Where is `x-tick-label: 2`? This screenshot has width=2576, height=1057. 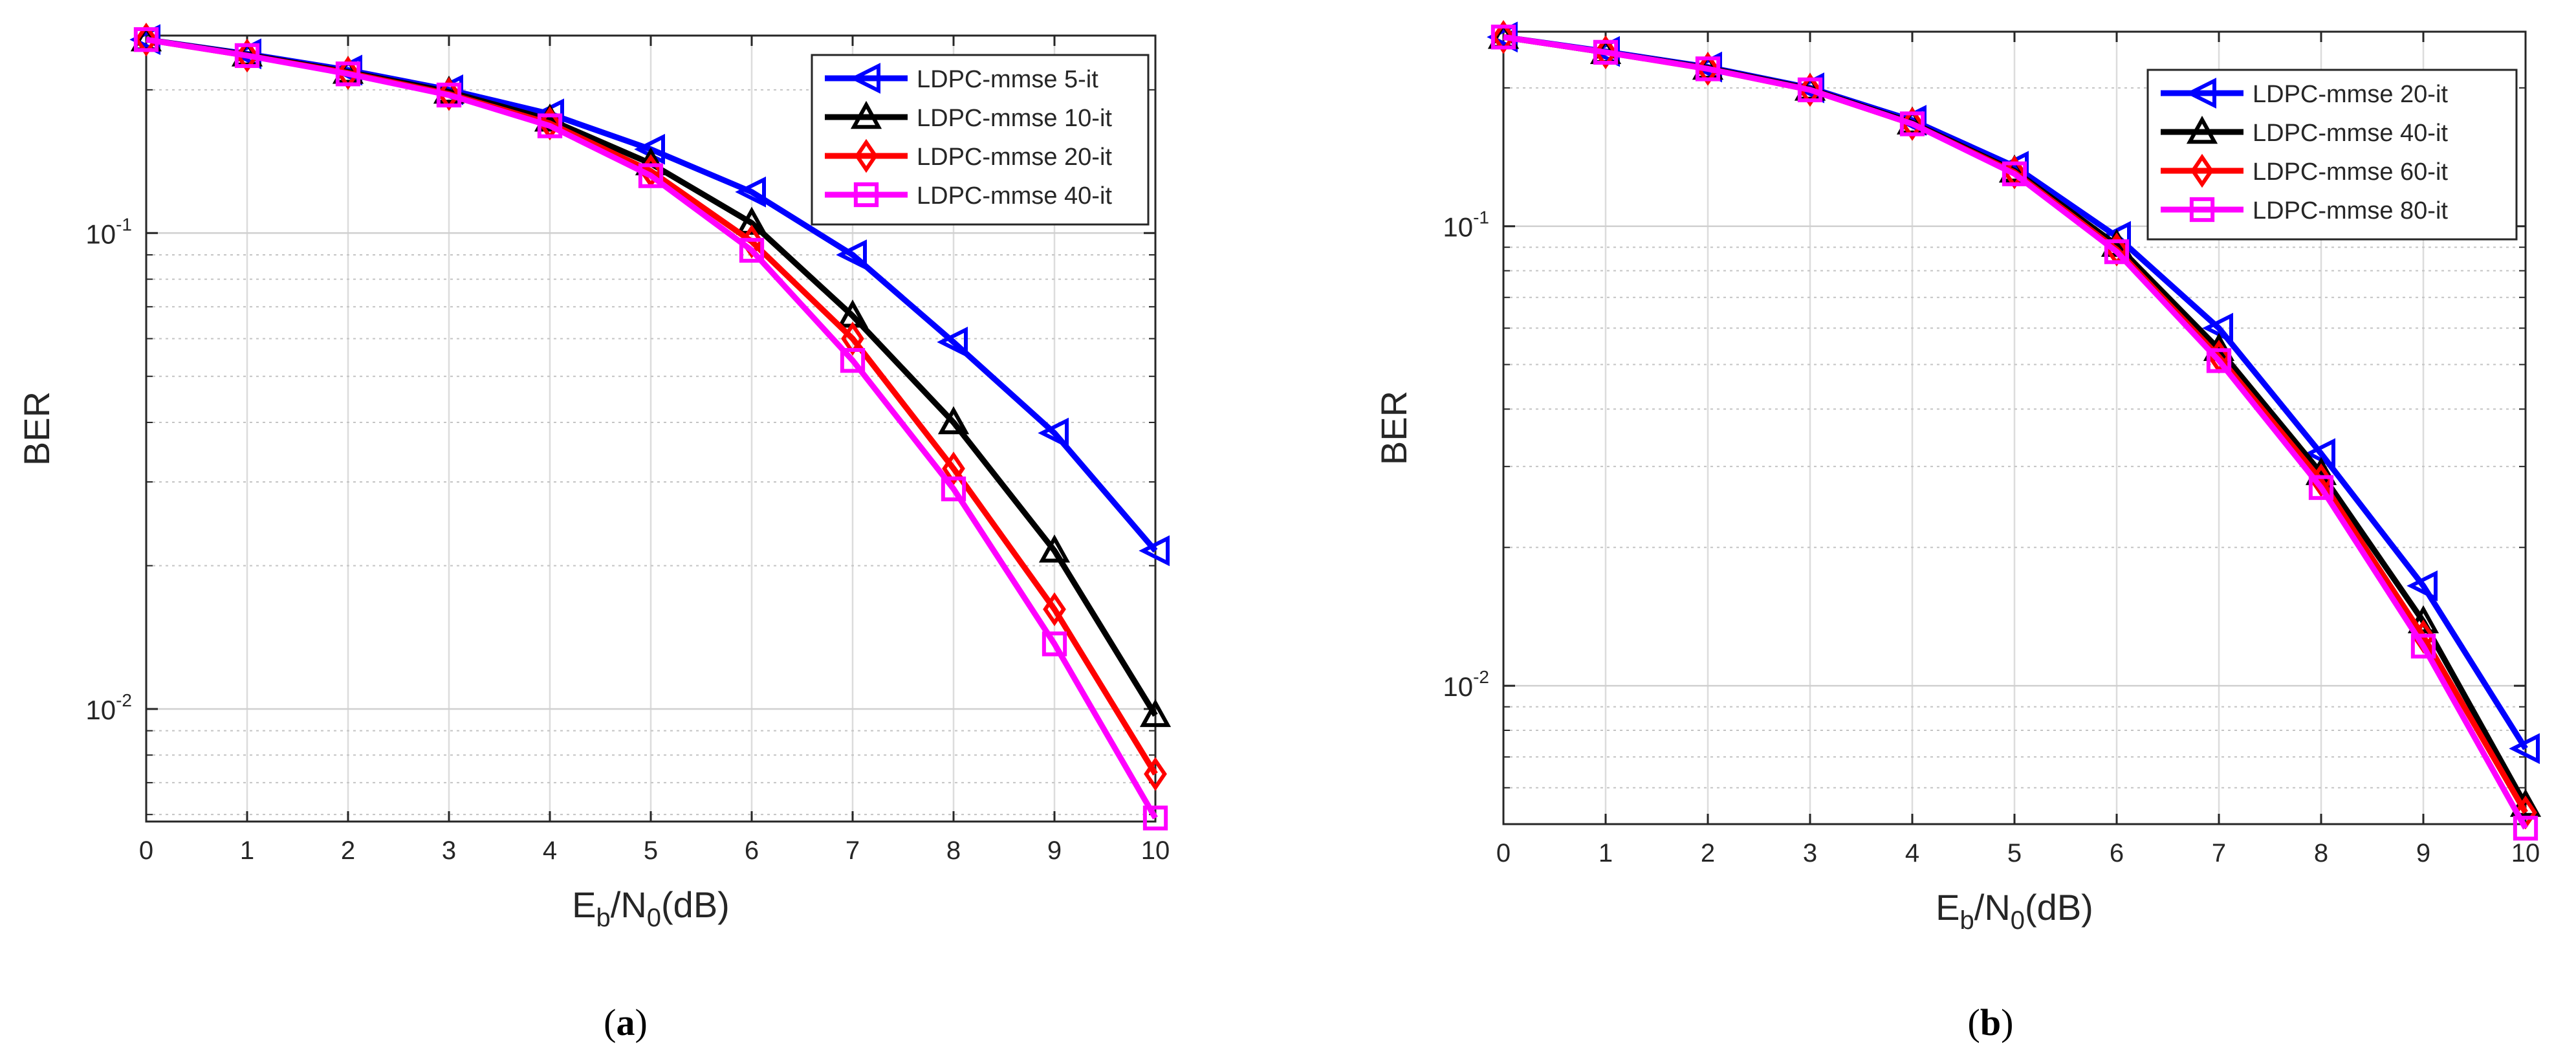 x-tick-label: 2 is located at coordinates (348, 850).